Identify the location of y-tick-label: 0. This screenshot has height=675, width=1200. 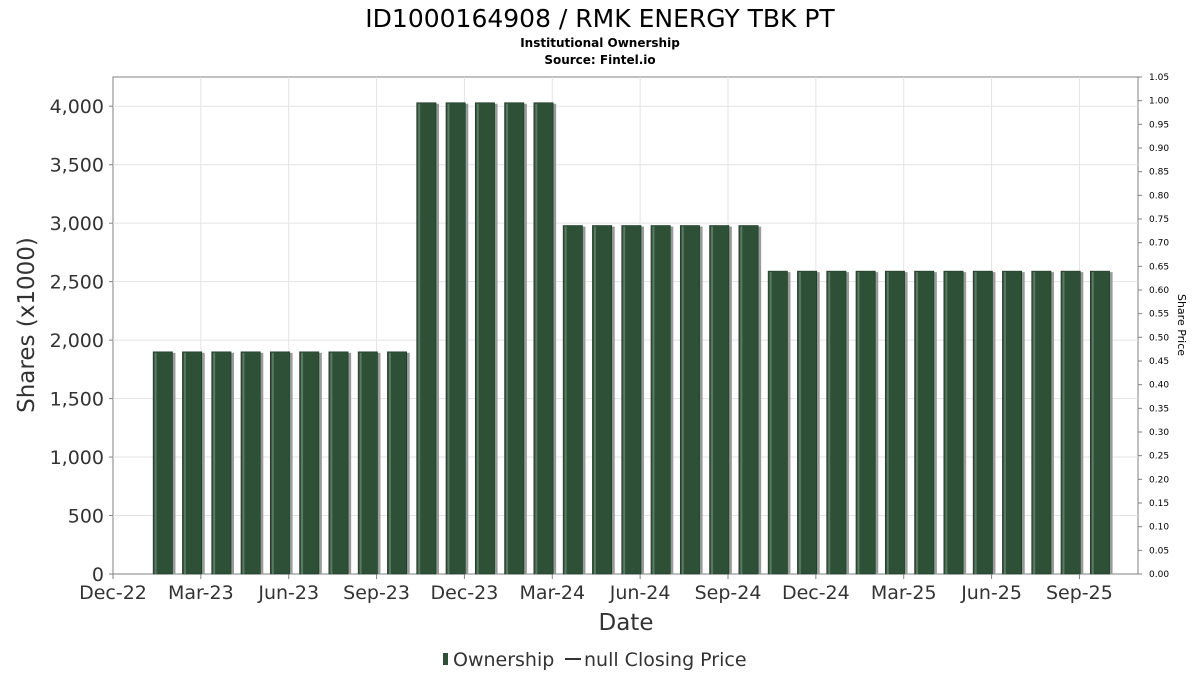
(98, 575).